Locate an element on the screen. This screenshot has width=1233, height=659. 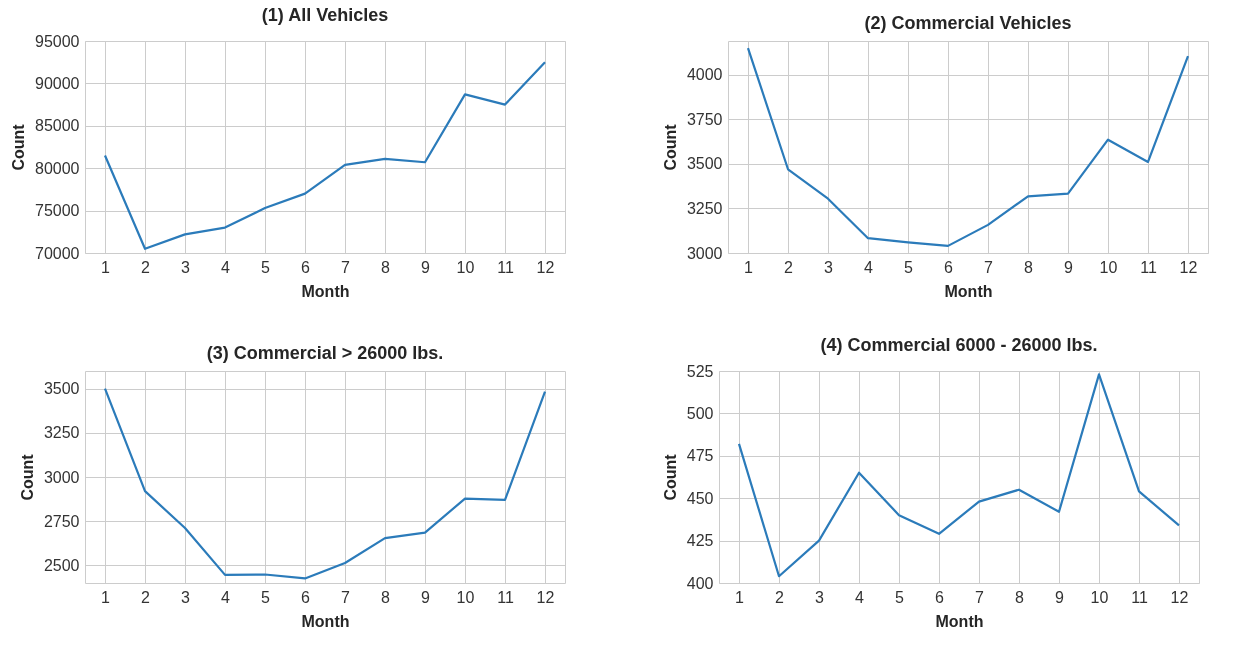
y-tick-label: 400 is located at coordinates (700, 583).